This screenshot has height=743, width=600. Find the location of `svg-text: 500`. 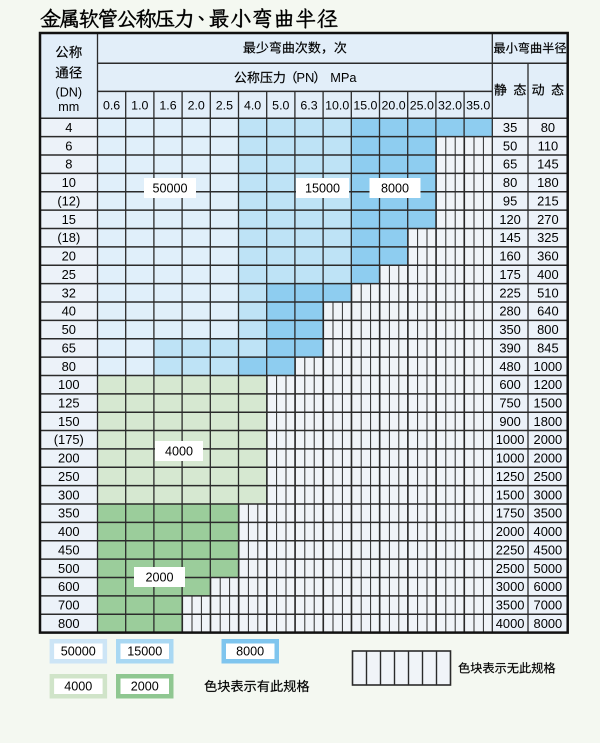

svg-text: 500 is located at coordinates (69, 568).